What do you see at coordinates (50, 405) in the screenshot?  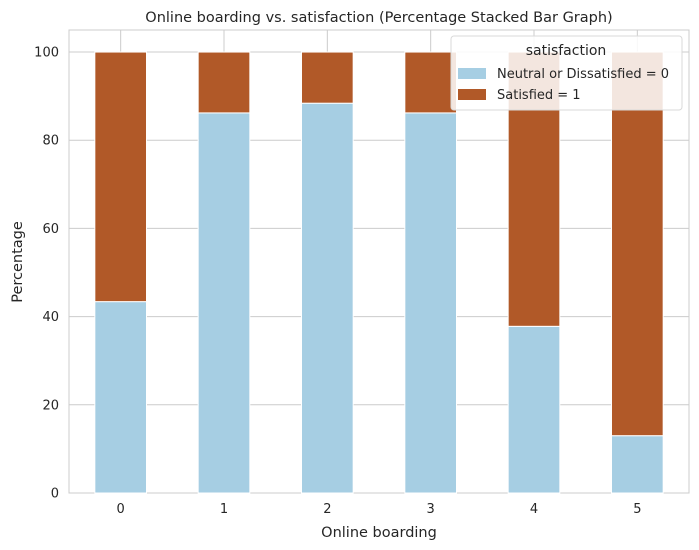 I see `y-tick-label: 20` at bounding box center [50, 405].